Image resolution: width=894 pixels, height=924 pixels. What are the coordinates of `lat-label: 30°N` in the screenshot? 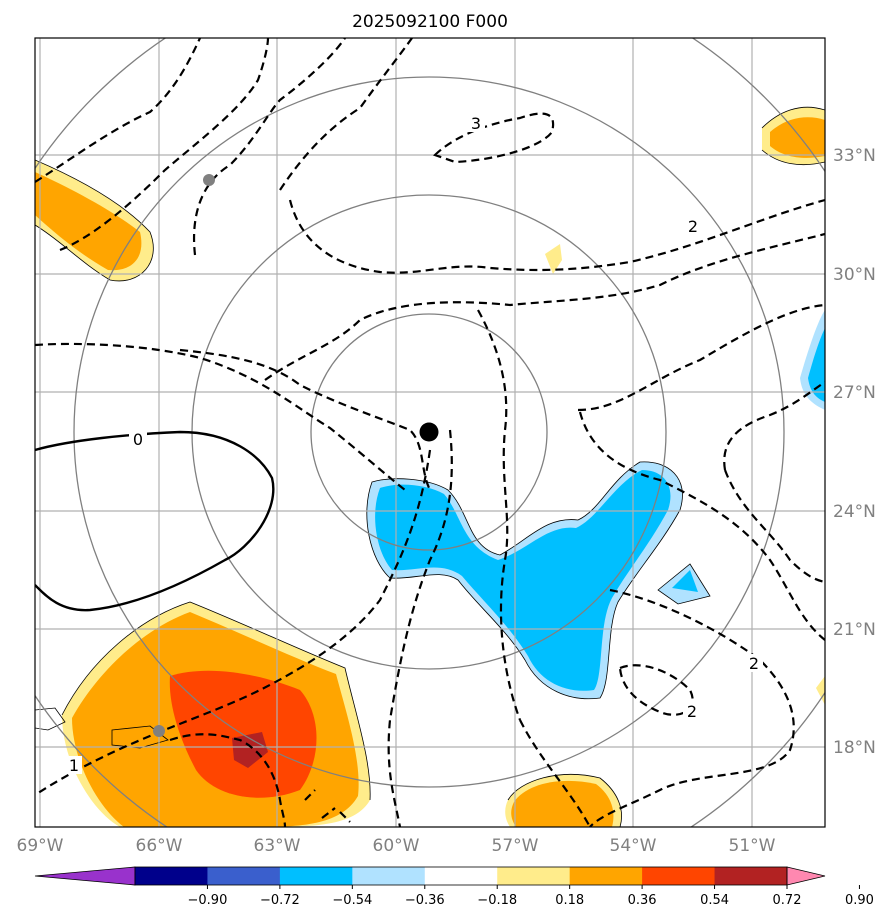 It's located at (854, 275).